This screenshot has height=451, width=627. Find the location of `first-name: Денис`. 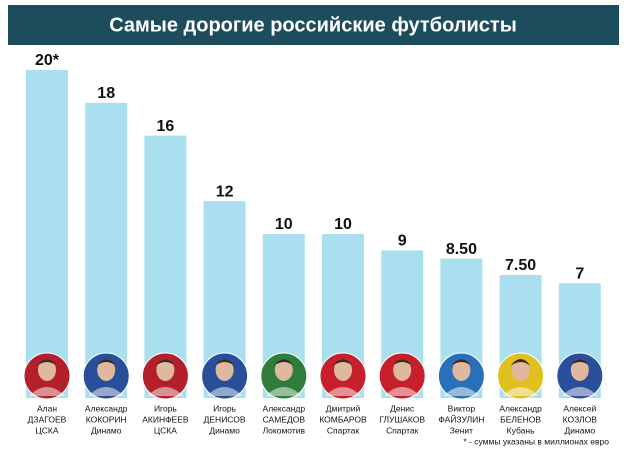

first-name: Денис is located at coordinates (402, 408).